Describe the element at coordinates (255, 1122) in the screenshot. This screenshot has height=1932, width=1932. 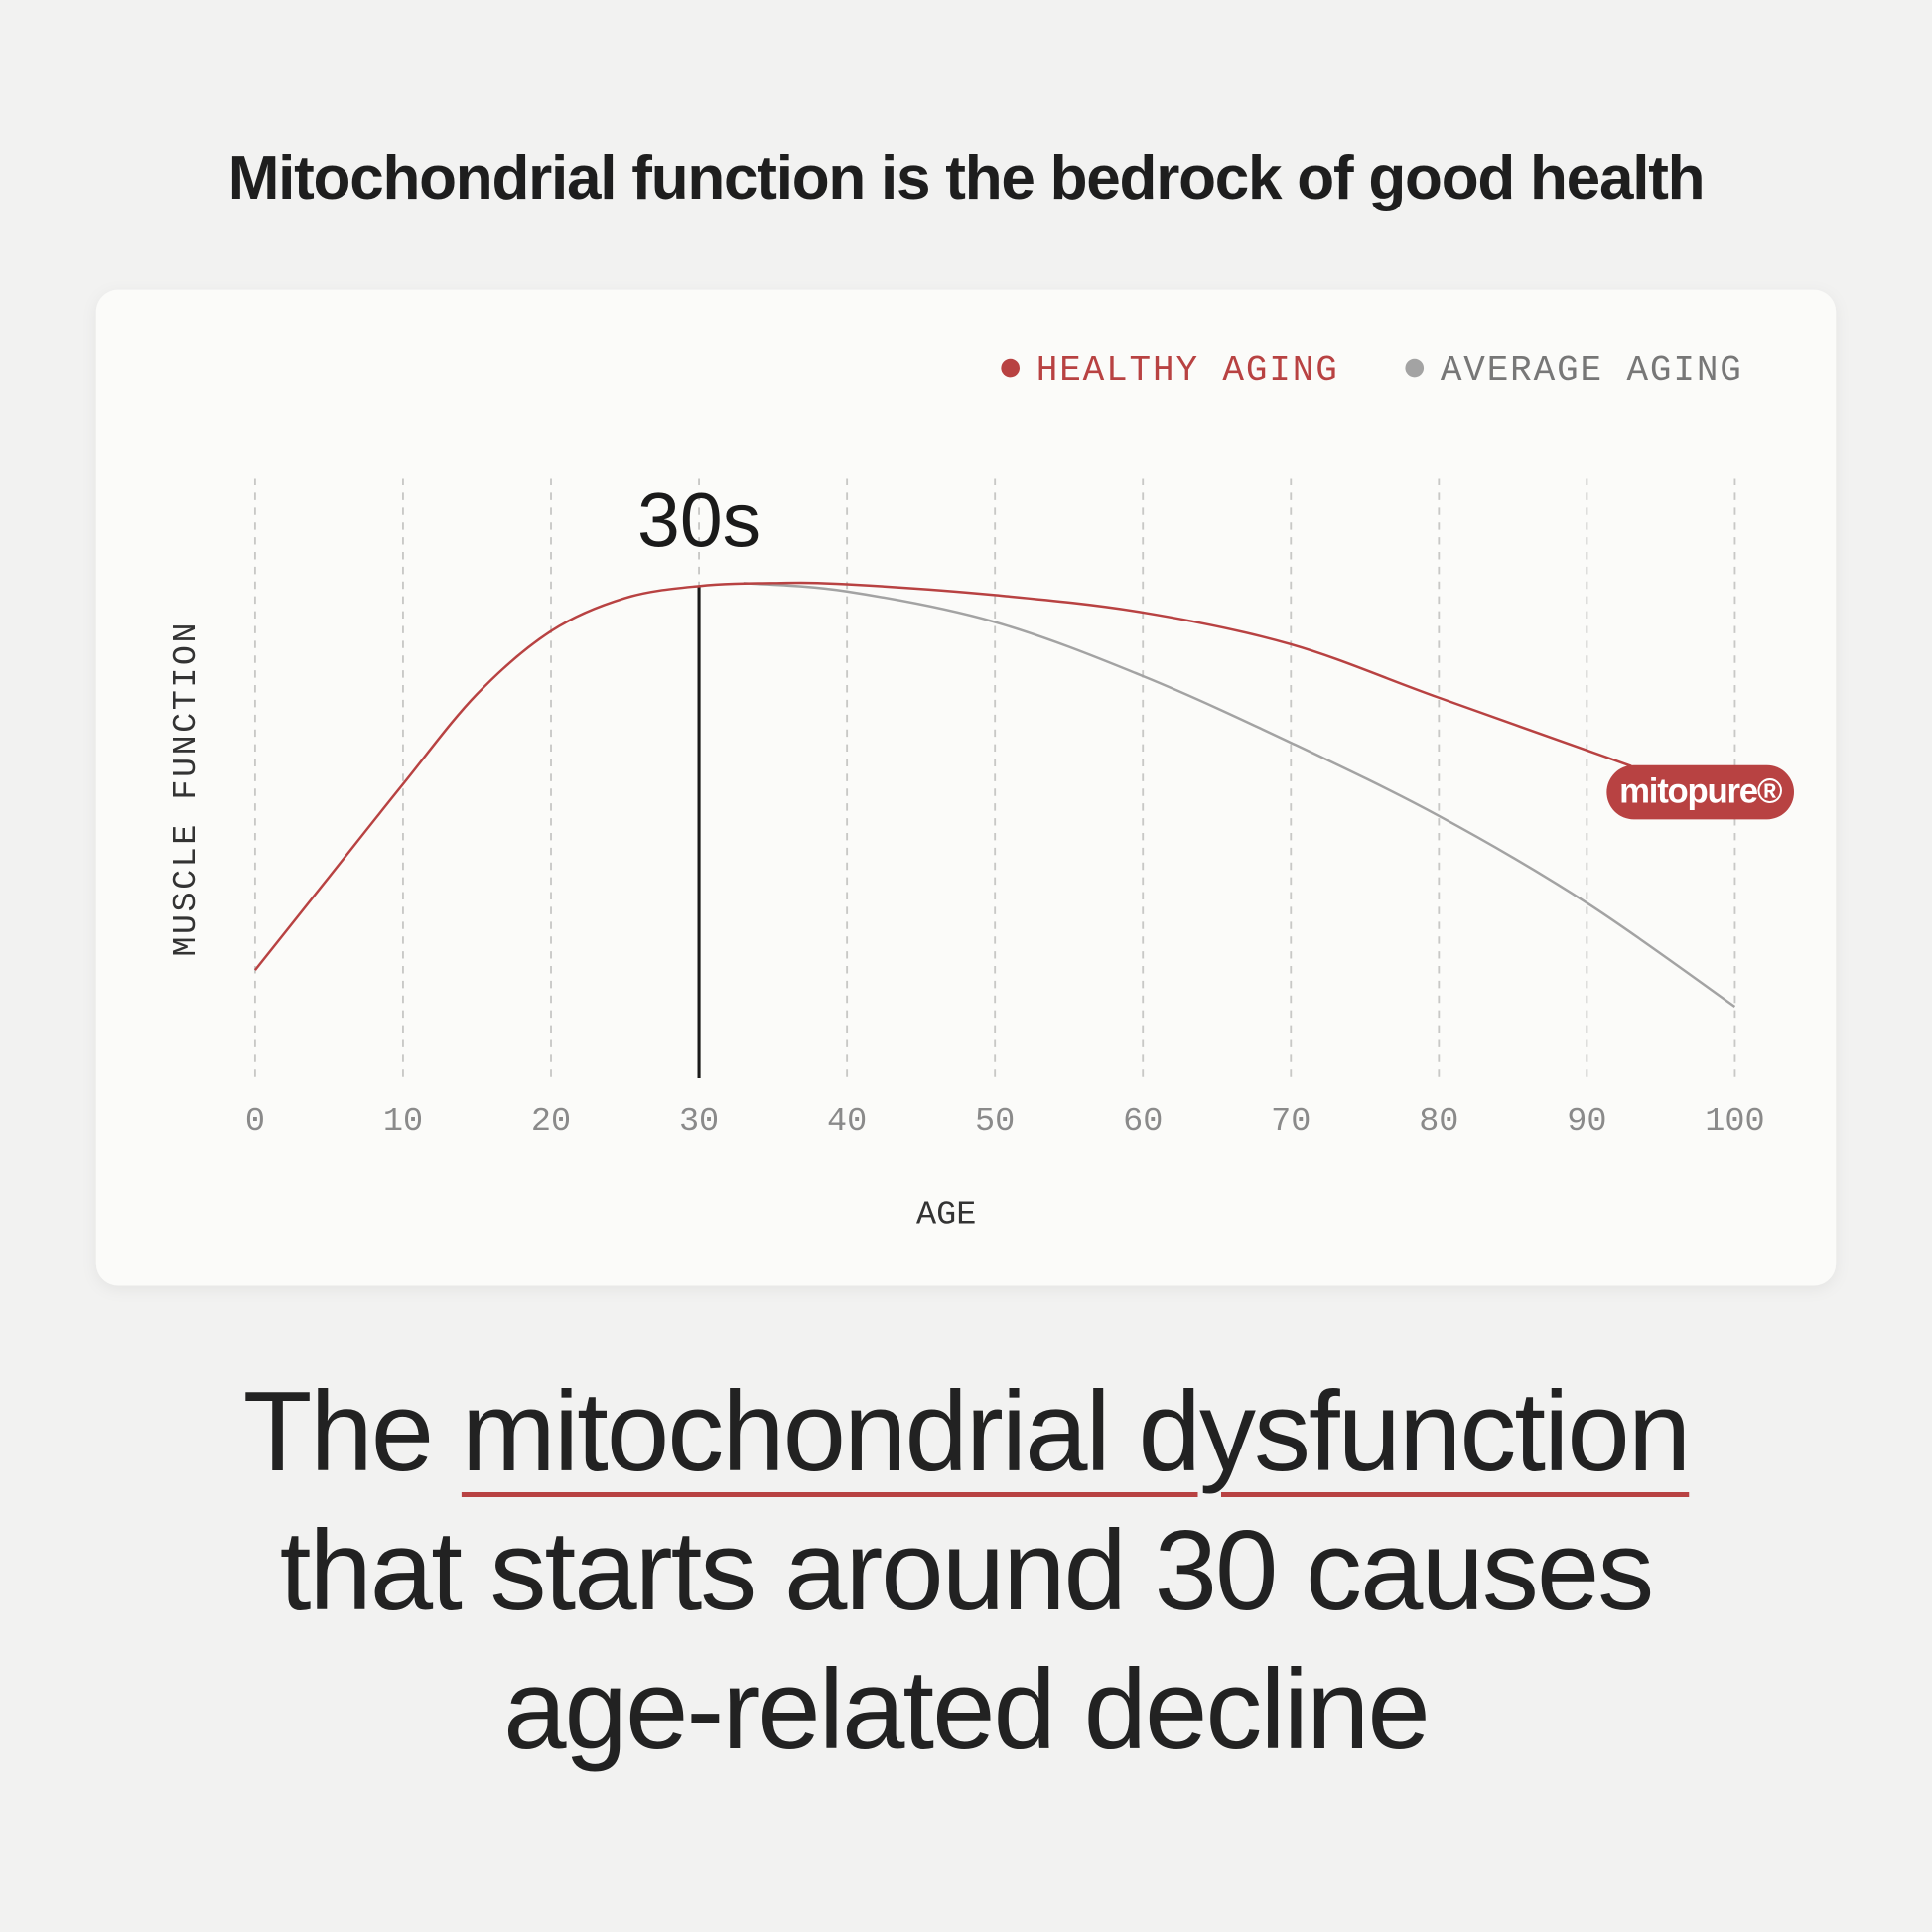
I see `x-tick-label: 0` at that location.